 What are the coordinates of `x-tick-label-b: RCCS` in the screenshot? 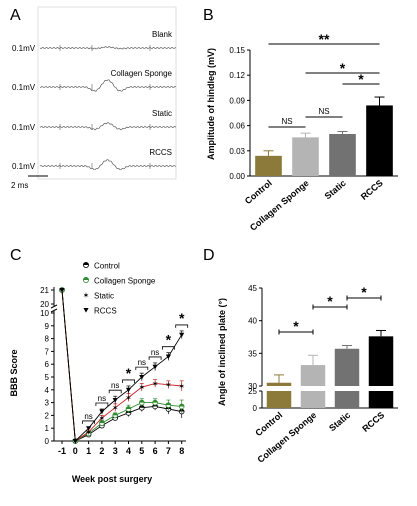 It's located at (372, 190).